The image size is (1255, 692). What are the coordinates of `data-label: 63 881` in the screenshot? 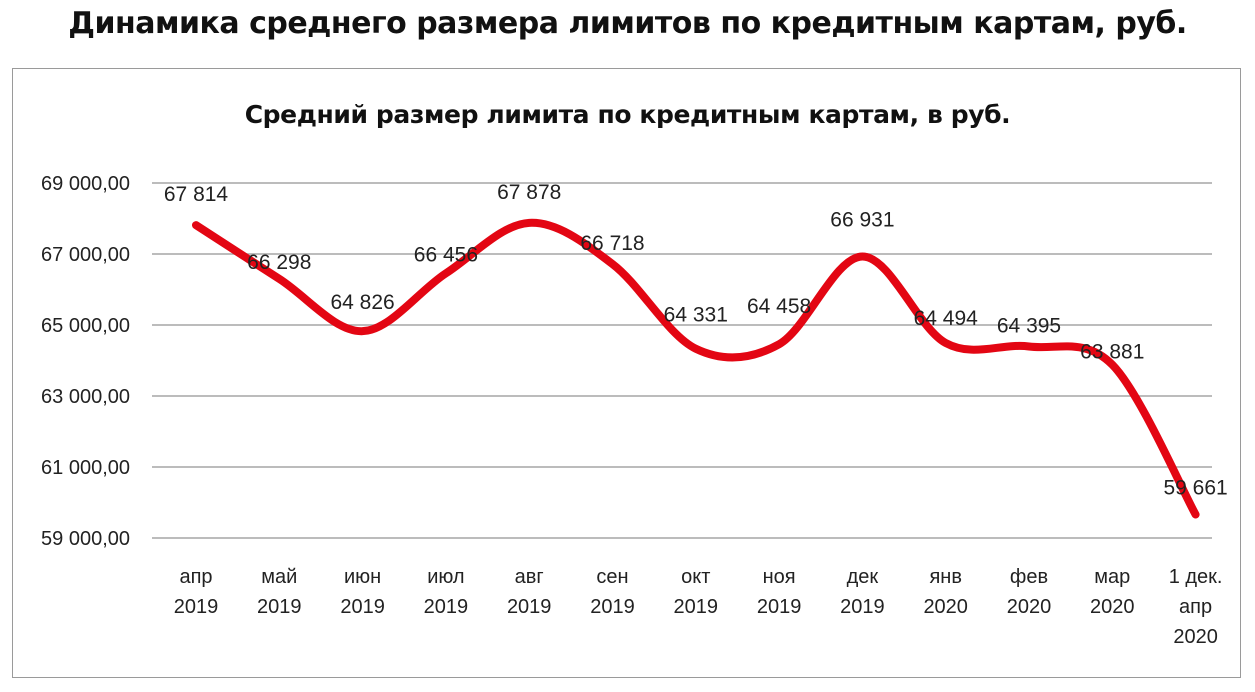 It's located at (1112, 352).